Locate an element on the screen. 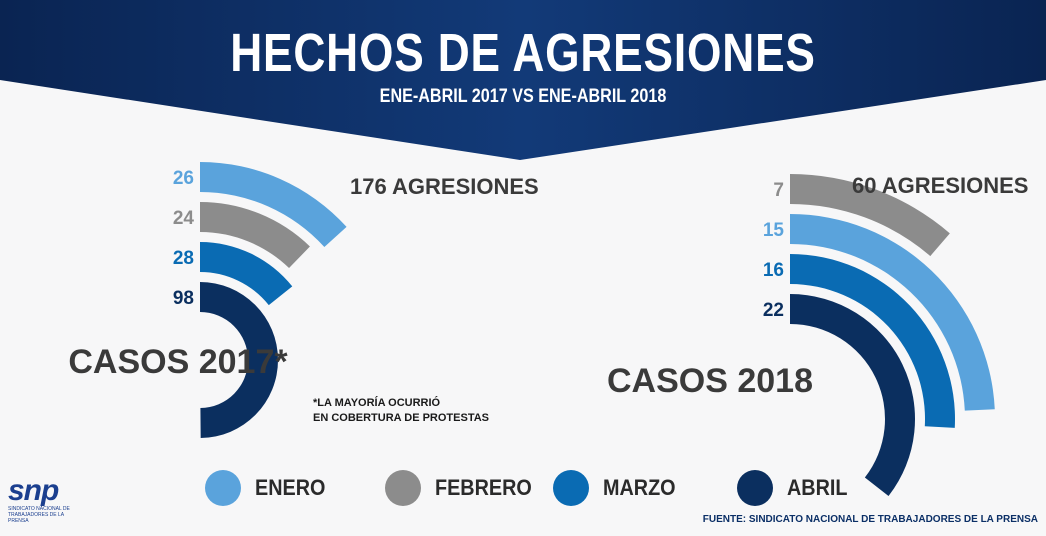 The height and width of the screenshot is (536, 1046). footnote-line: *LA MAYORÍA OCURRIÓ is located at coordinates (377, 402).